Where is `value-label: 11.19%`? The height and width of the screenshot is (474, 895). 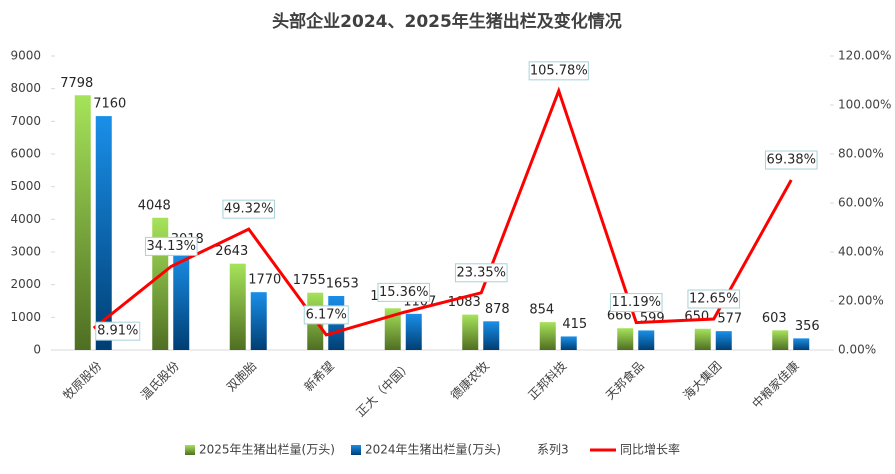 value-label: 11.19% is located at coordinates (636, 302).